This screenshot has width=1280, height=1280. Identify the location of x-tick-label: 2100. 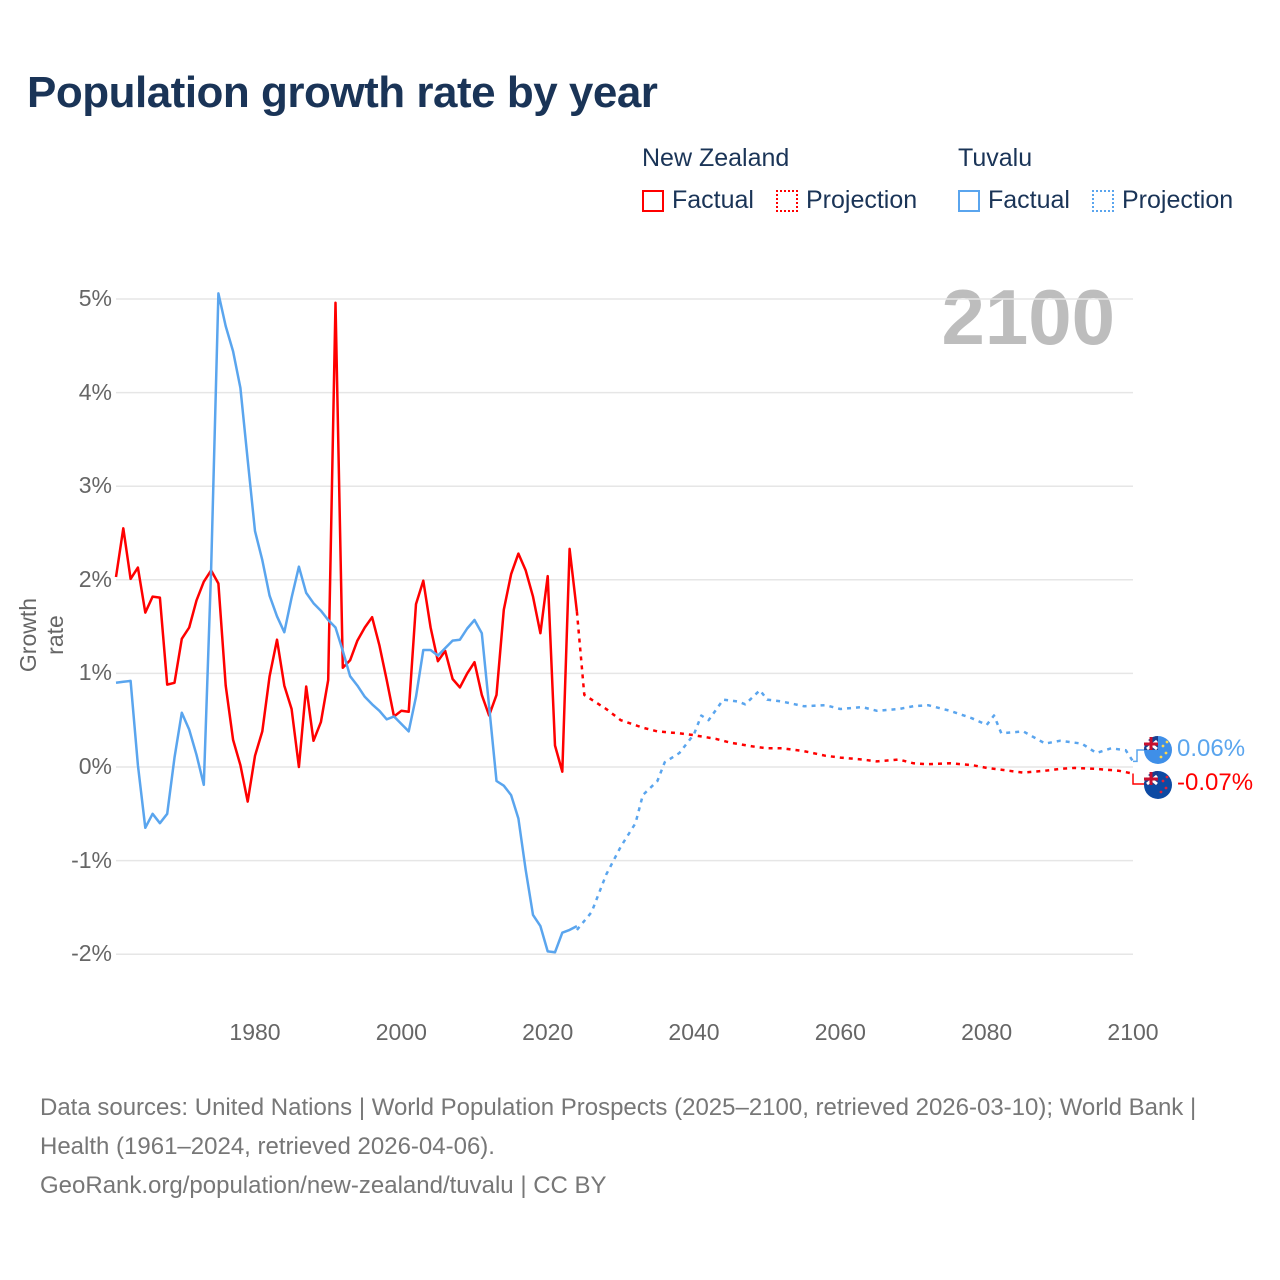
(1133, 1032).